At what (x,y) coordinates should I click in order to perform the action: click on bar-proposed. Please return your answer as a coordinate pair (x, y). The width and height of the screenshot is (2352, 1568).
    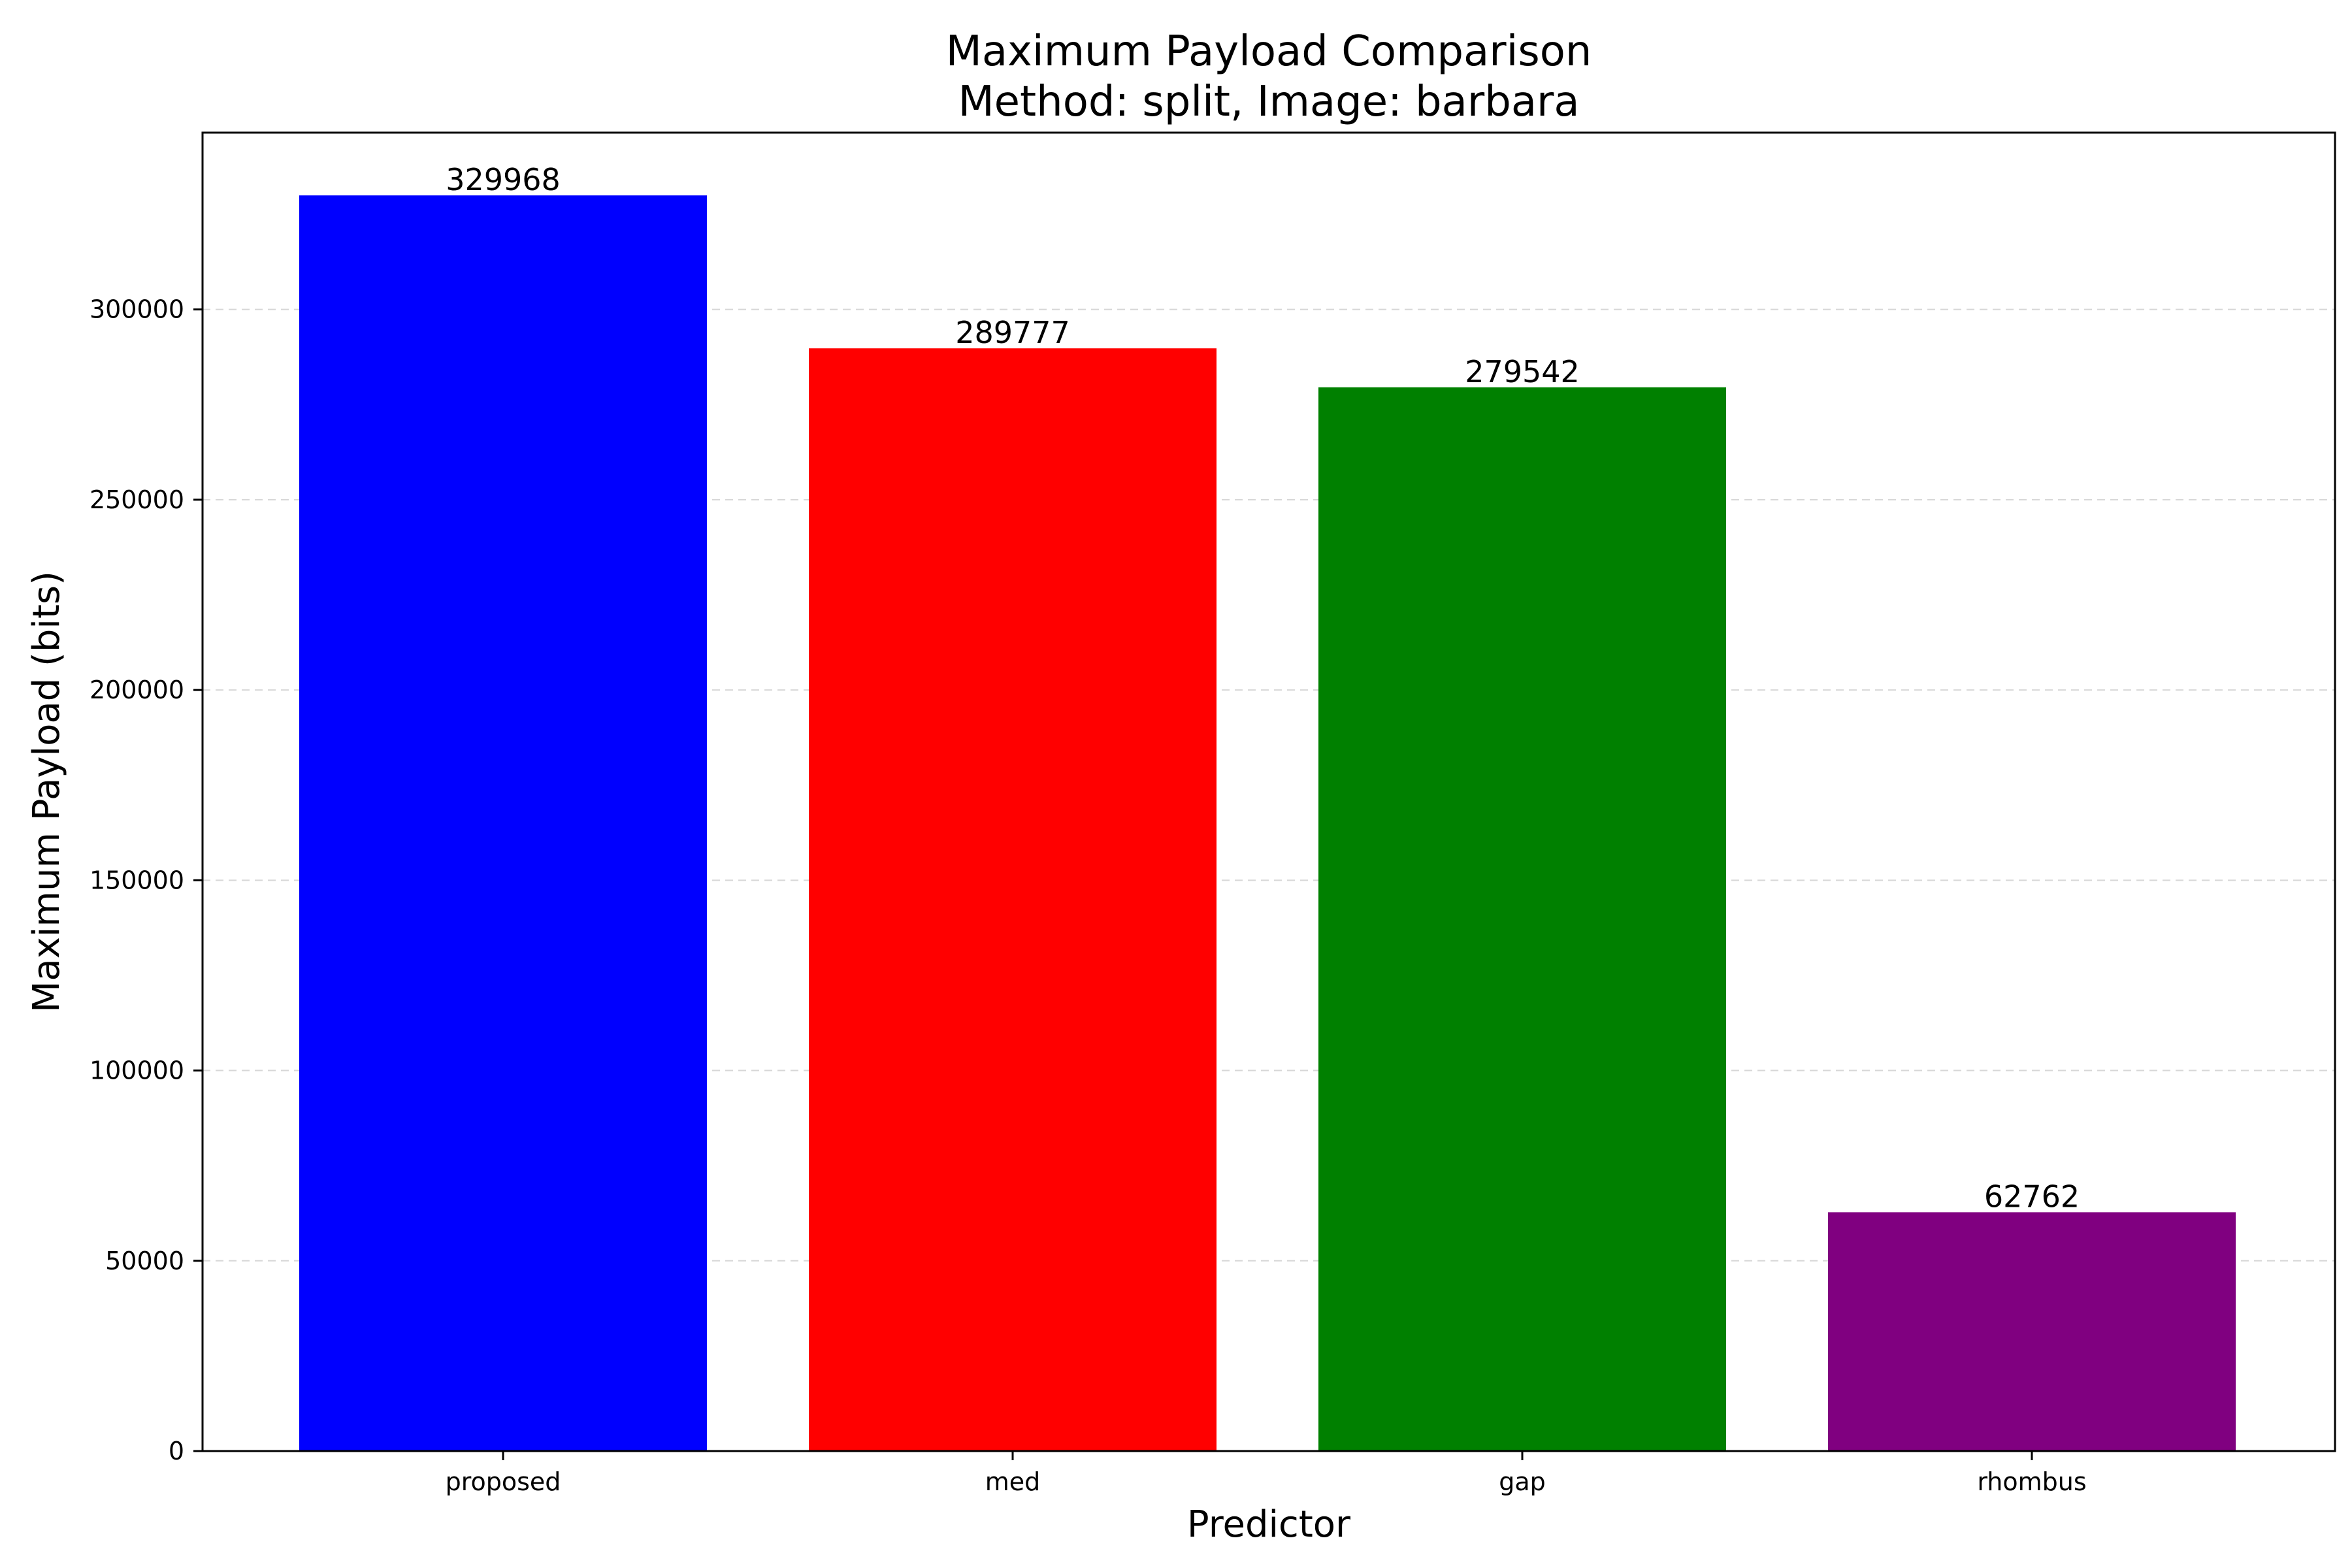
    Looking at the image, I should click on (503, 823).